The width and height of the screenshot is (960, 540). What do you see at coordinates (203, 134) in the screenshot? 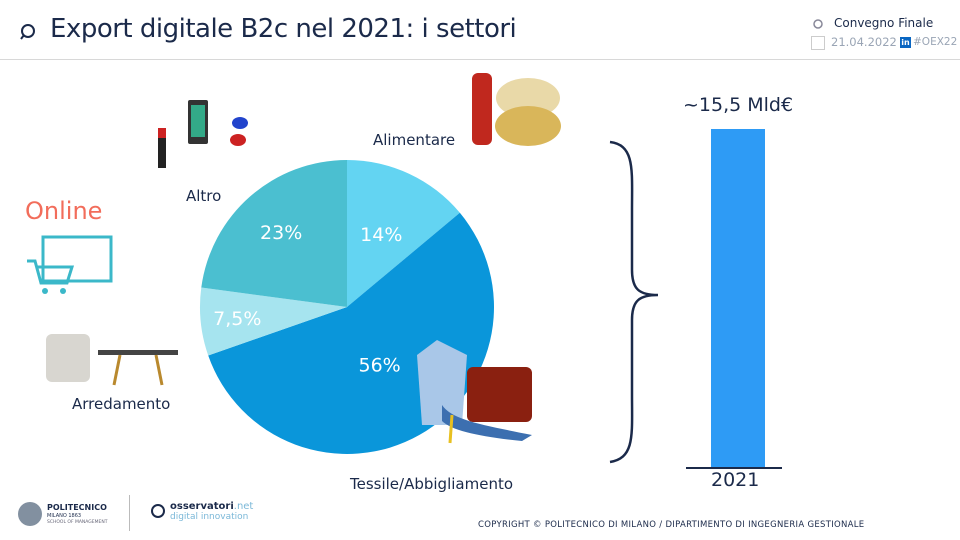
I see `electronics-cosmetics-image` at bounding box center [203, 134].